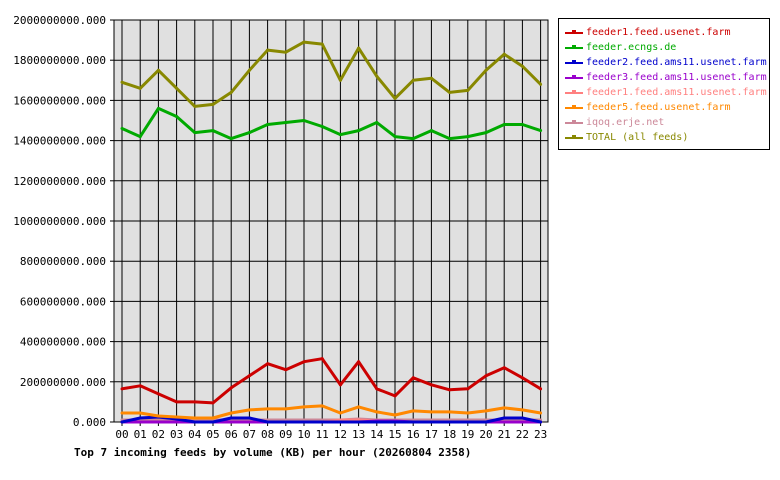  I want to click on y-tick-label: 600000000.000, so click(63, 301).